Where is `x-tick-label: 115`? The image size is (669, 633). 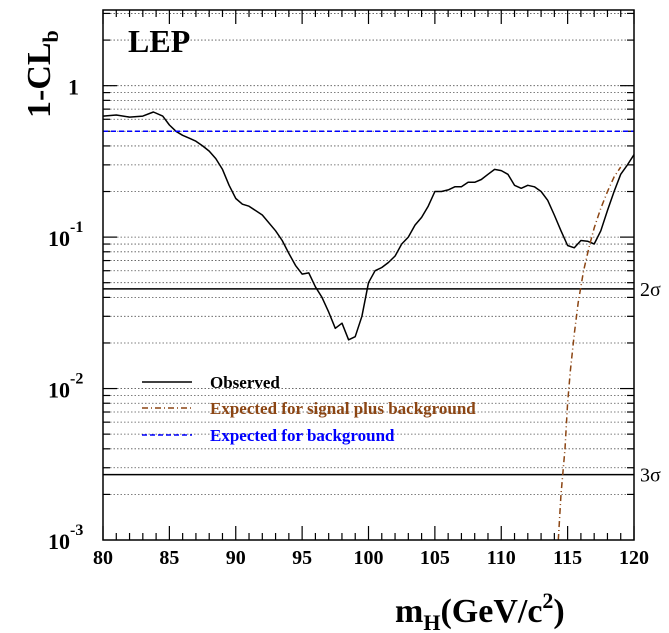 x-tick-label: 115 is located at coordinates (567, 558).